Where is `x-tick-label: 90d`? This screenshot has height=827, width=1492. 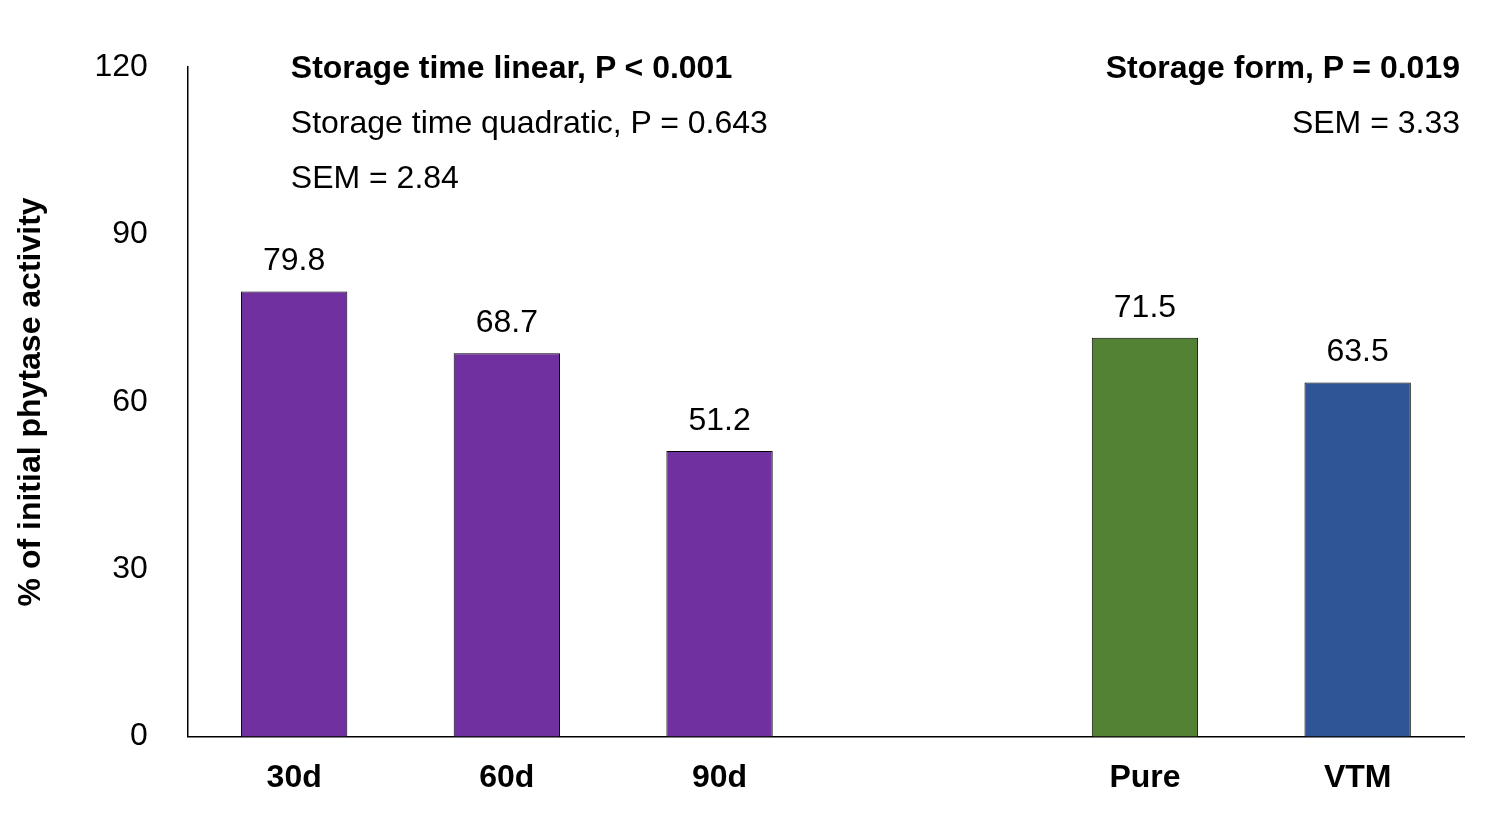 x-tick-label: 90d is located at coordinates (719, 775).